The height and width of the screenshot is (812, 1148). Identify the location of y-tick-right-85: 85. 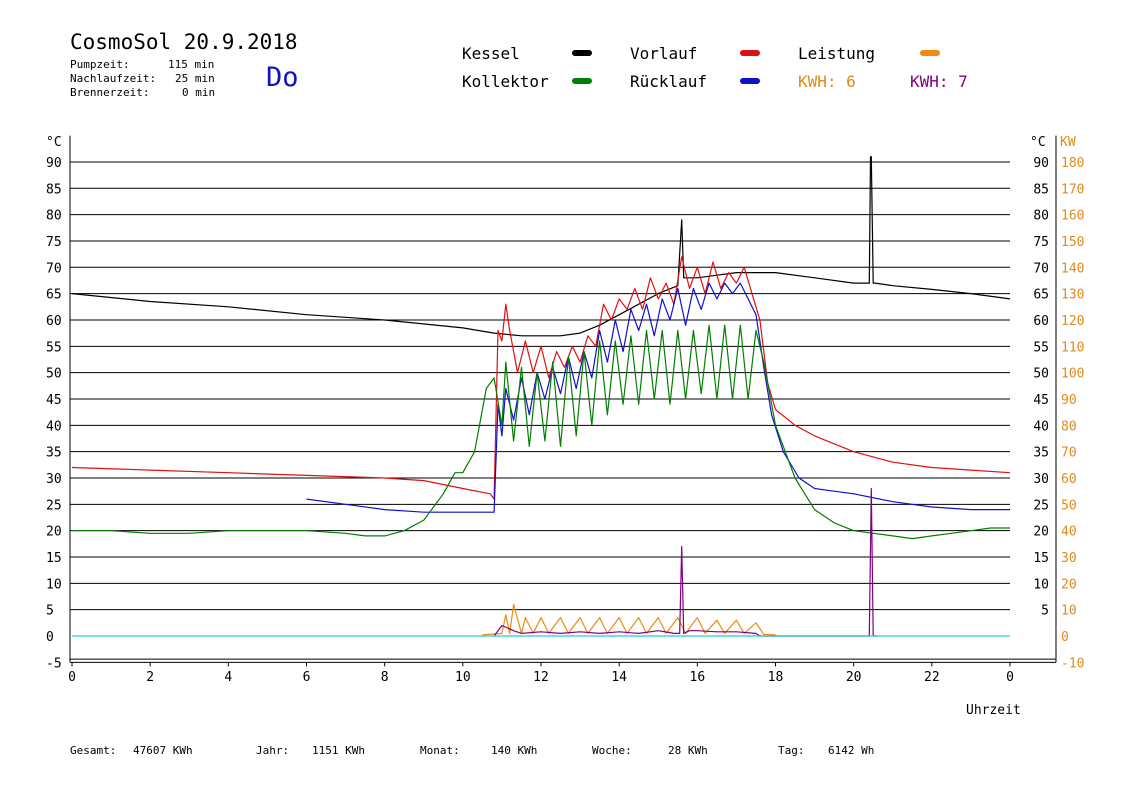
(1041, 189).